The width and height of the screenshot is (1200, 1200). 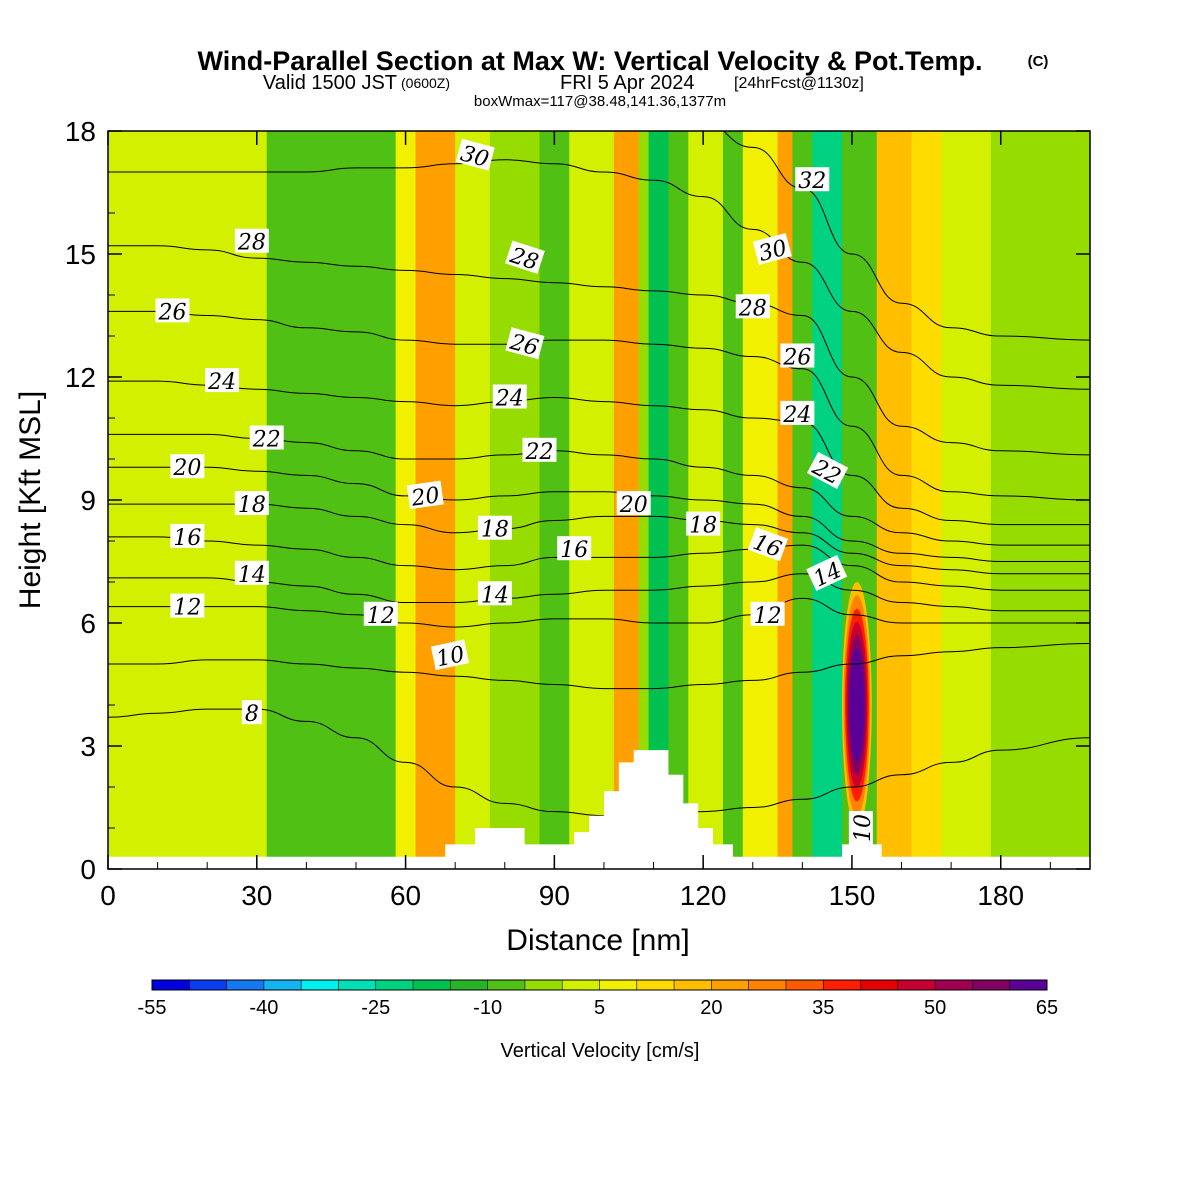 What do you see at coordinates (88, 623) in the screenshot?
I see `y-tick-label: 6` at bounding box center [88, 623].